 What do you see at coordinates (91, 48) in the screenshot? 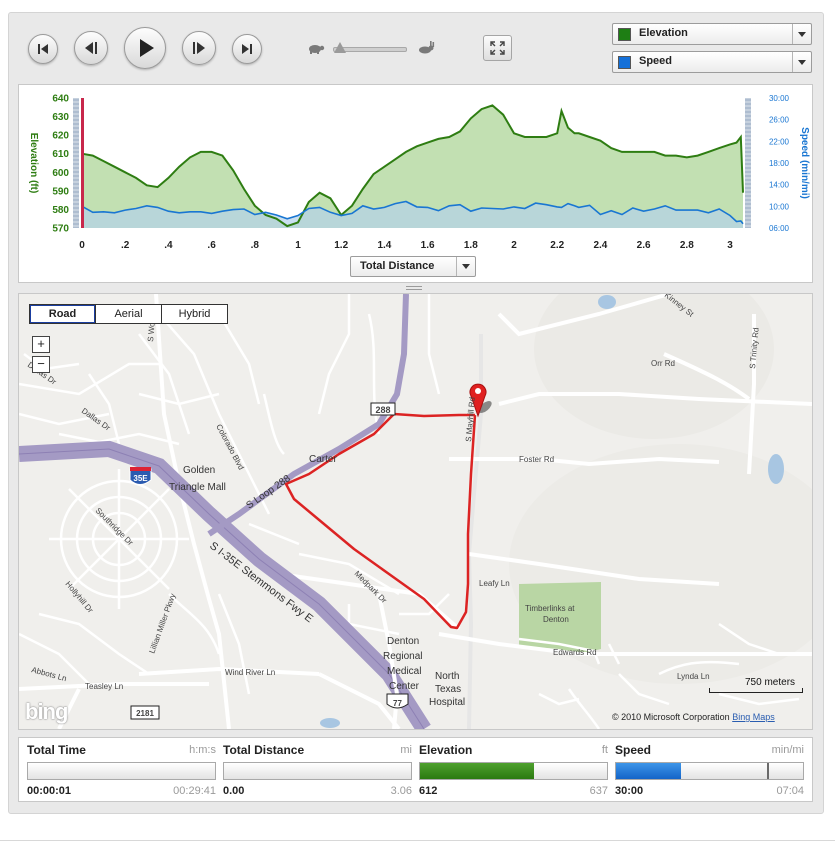
I see `step-back-button` at bounding box center [91, 48].